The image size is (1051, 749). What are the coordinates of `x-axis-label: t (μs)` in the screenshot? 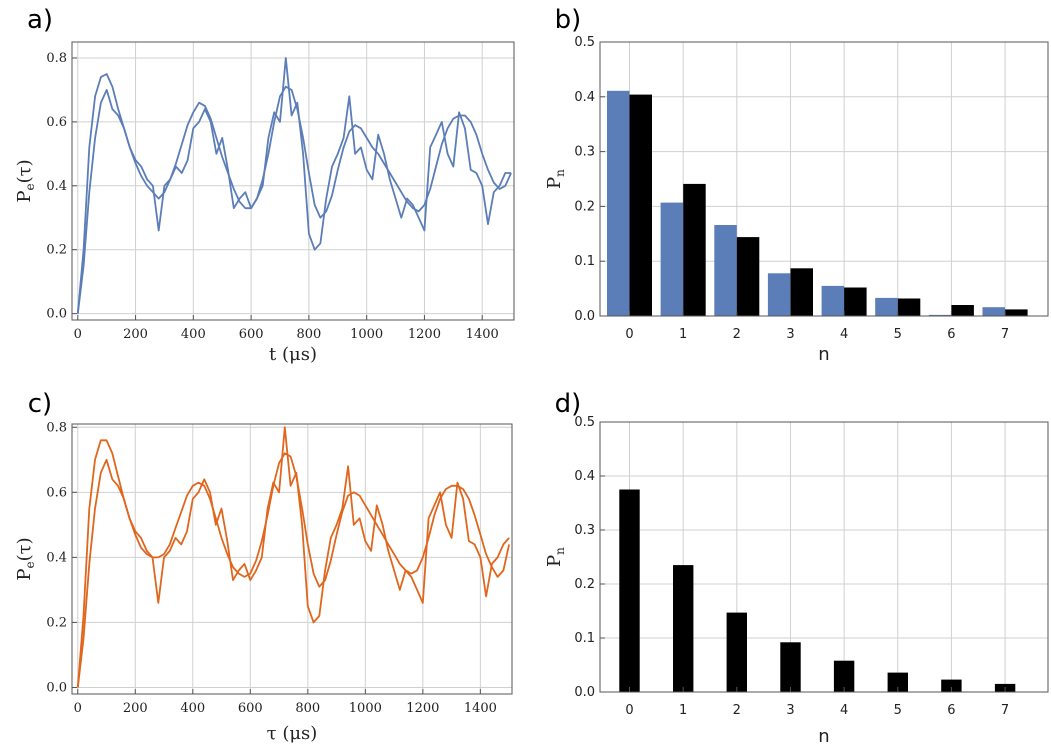 It's located at (293, 354).